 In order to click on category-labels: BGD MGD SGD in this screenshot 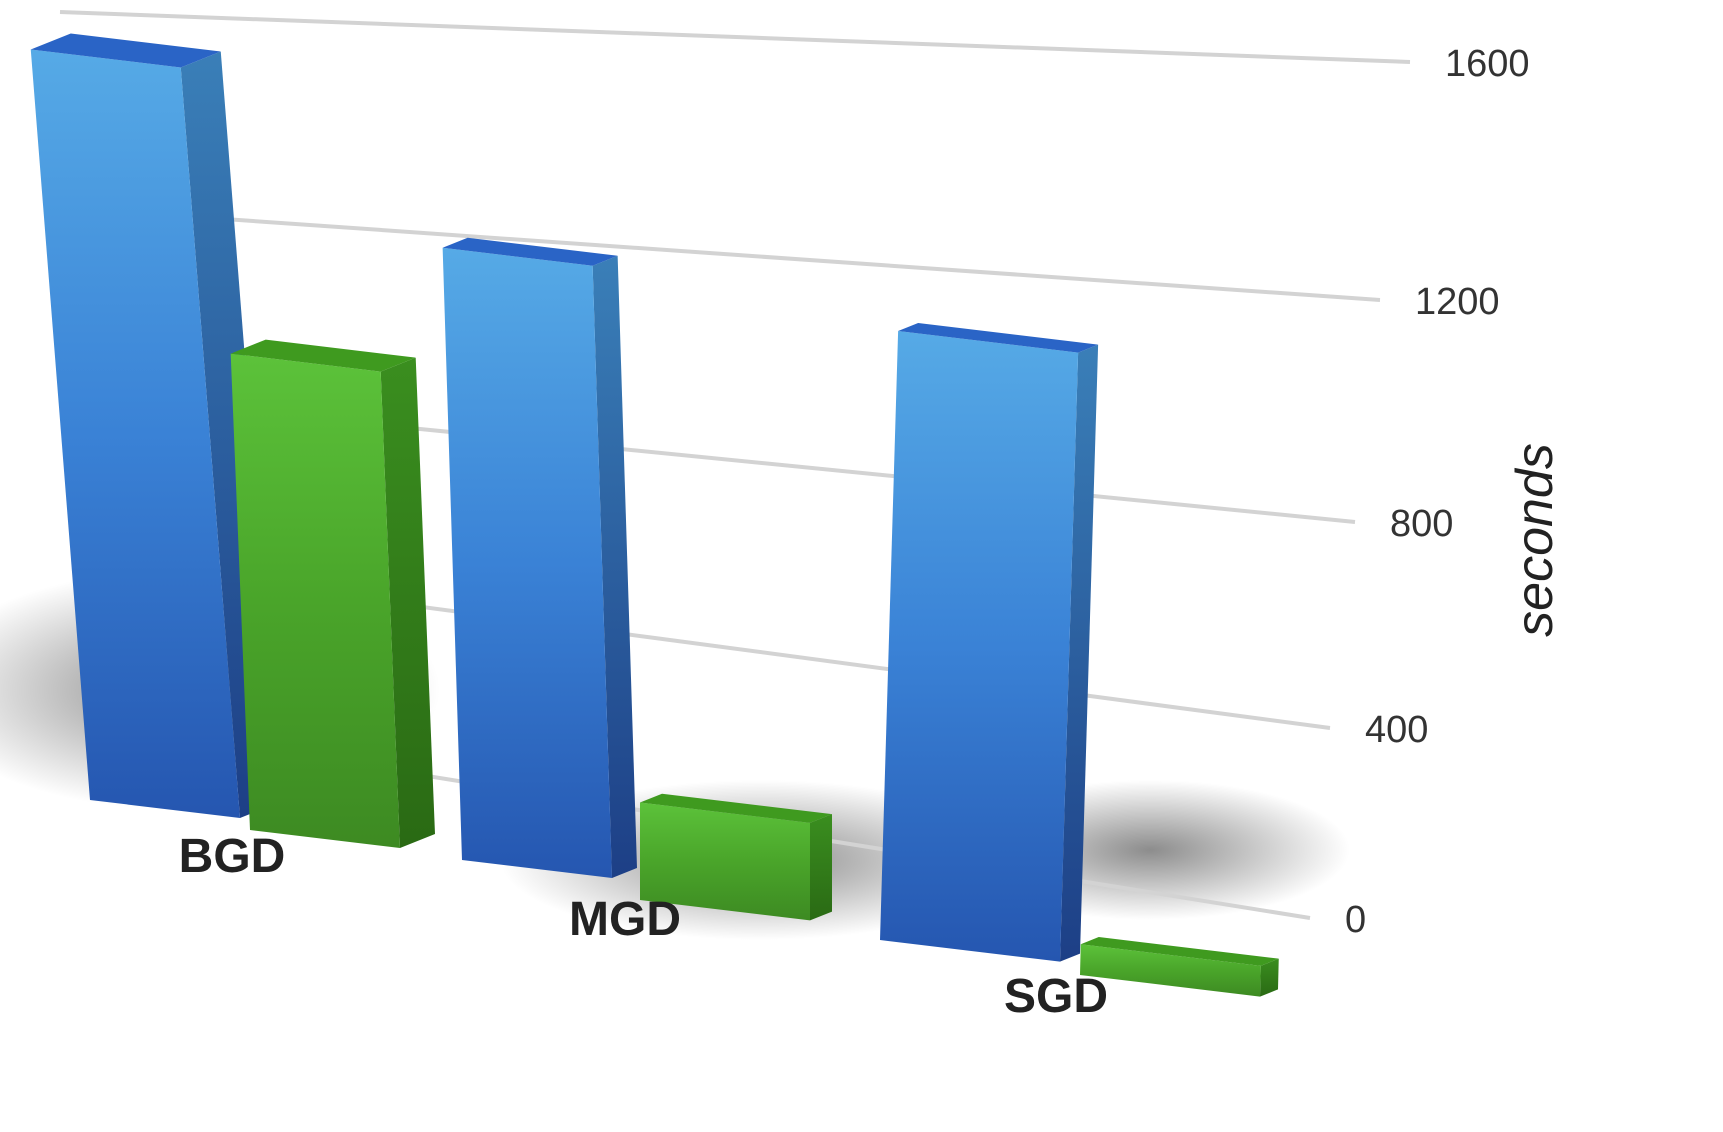, I will do `click(643, 926)`.